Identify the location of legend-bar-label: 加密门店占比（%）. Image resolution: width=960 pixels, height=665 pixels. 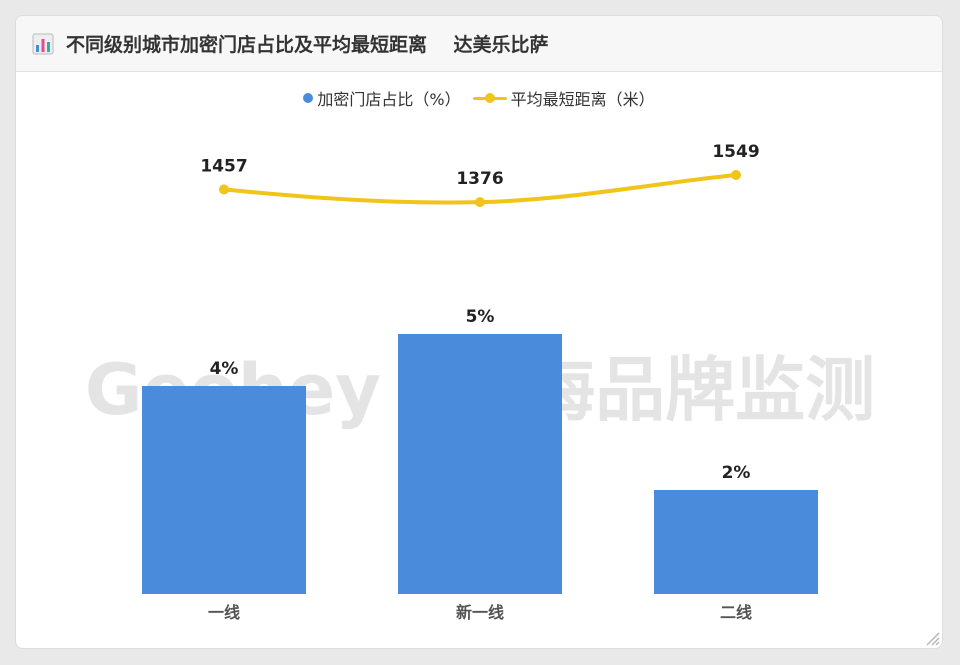
(389, 99).